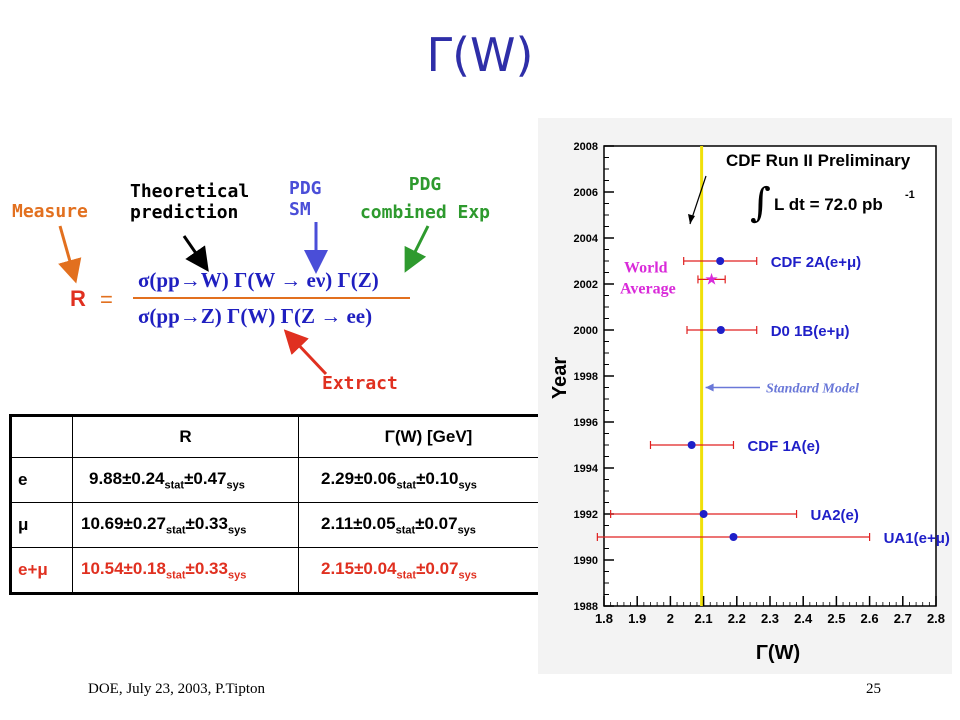 The height and width of the screenshot is (720, 960). I want to click on x-tick-label: 2.7, so click(903, 618).